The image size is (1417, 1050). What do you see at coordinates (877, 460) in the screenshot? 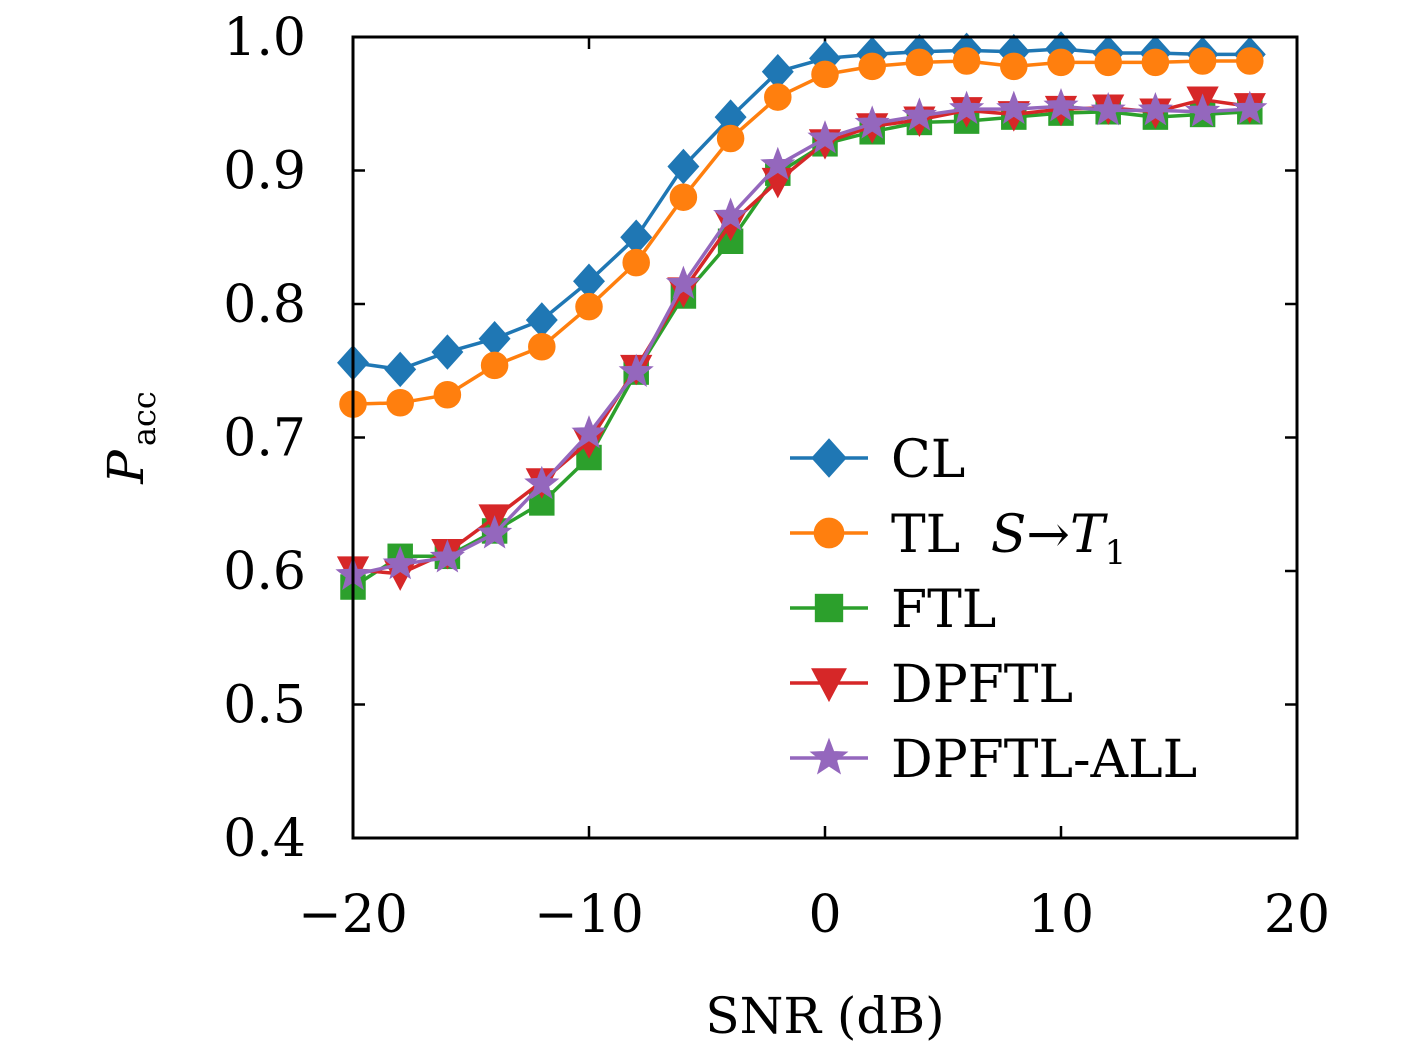
I see `legend-item: CL` at bounding box center [877, 460].